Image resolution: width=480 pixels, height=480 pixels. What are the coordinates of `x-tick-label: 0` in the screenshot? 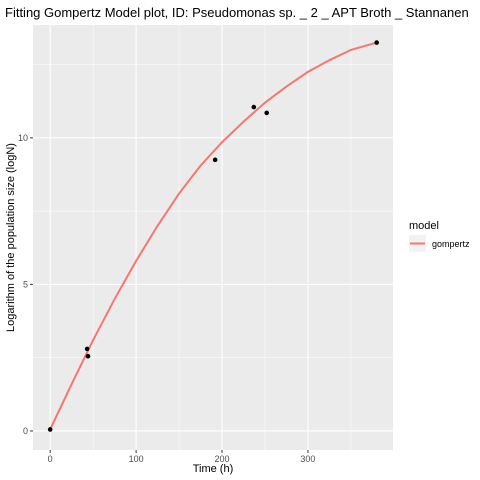 It's located at (50, 459).